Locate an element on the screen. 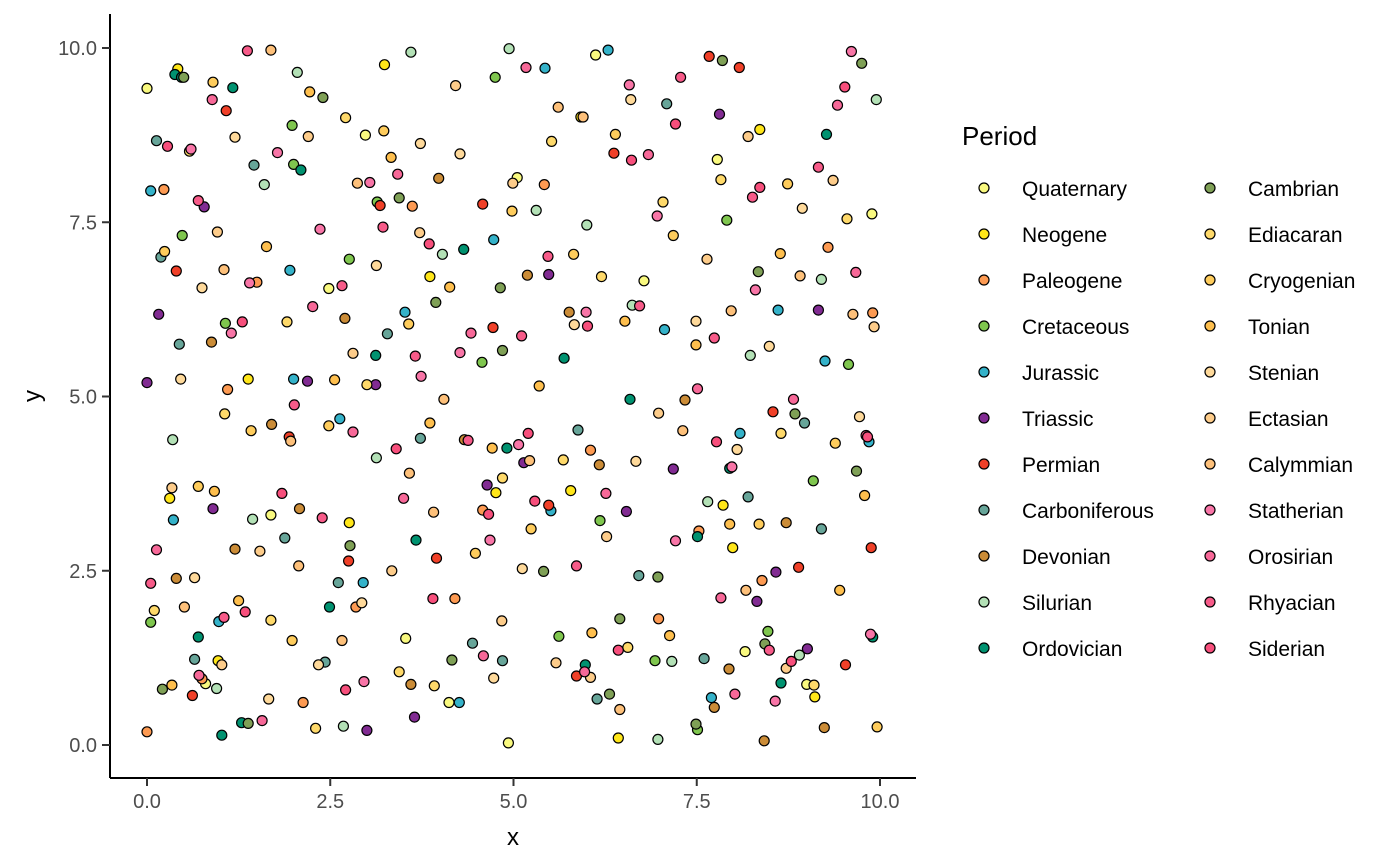 This screenshot has width=1400, height=866. legend-swatch-calymmian is located at coordinates (1210, 464).